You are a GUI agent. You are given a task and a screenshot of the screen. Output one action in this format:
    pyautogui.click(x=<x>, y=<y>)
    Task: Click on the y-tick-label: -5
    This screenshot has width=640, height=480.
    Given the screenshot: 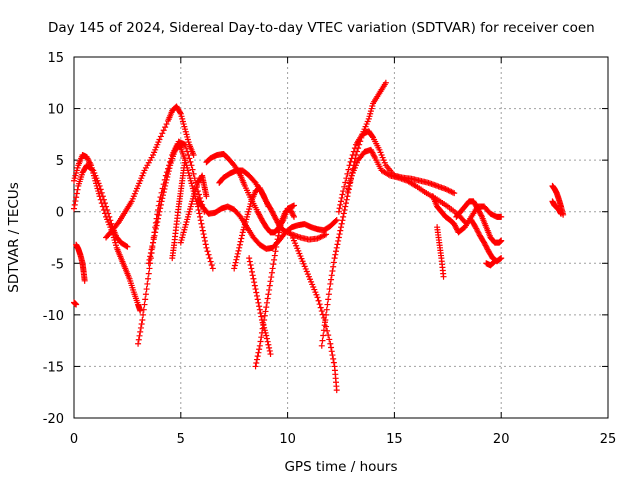 What is the action you would take?
    pyautogui.click(x=57, y=264)
    